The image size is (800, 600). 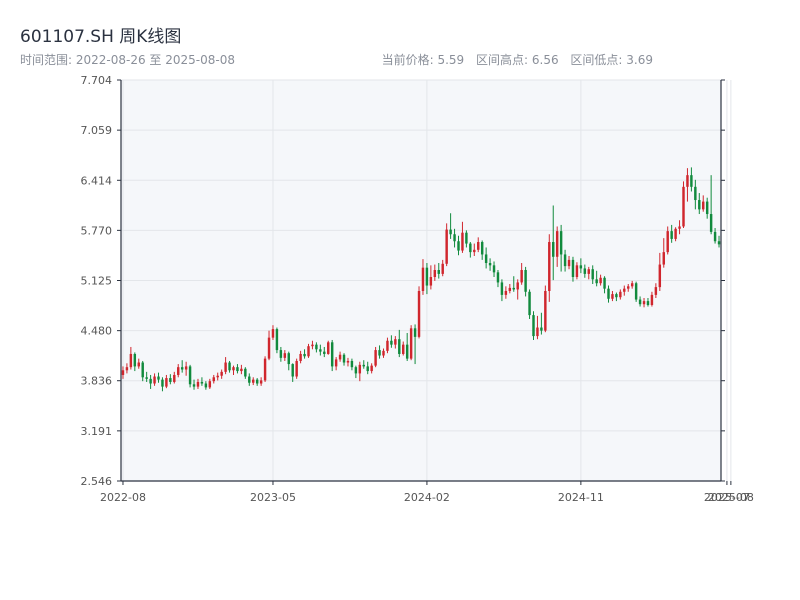 What do you see at coordinates (731, 497) in the screenshot?
I see `x-tick-label: 2025-08` at bounding box center [731, 497].